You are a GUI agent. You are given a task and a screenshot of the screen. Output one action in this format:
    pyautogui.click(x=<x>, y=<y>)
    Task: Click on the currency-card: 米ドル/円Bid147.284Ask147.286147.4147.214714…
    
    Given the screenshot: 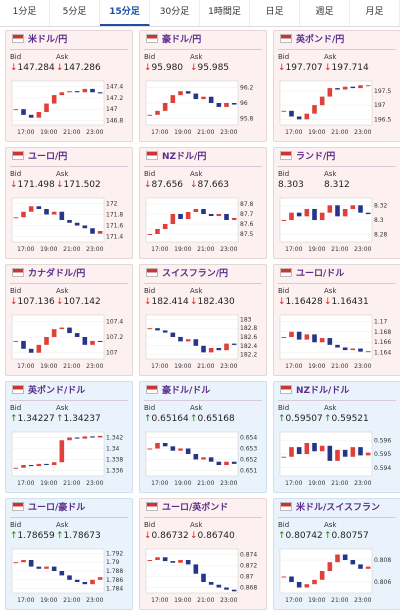 What is the action you would take?
    pyautogui.click(x=69, y=86)
    